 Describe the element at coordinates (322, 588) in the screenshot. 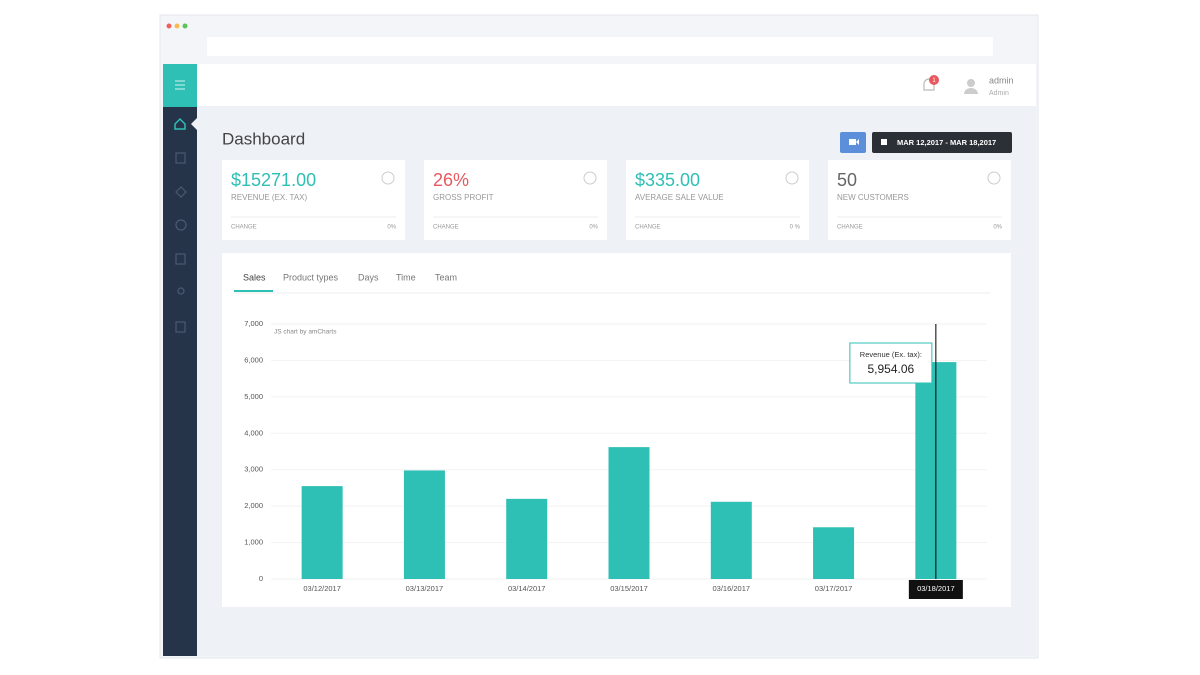

I see `x-tick-label: 03/12/2017` at that location.